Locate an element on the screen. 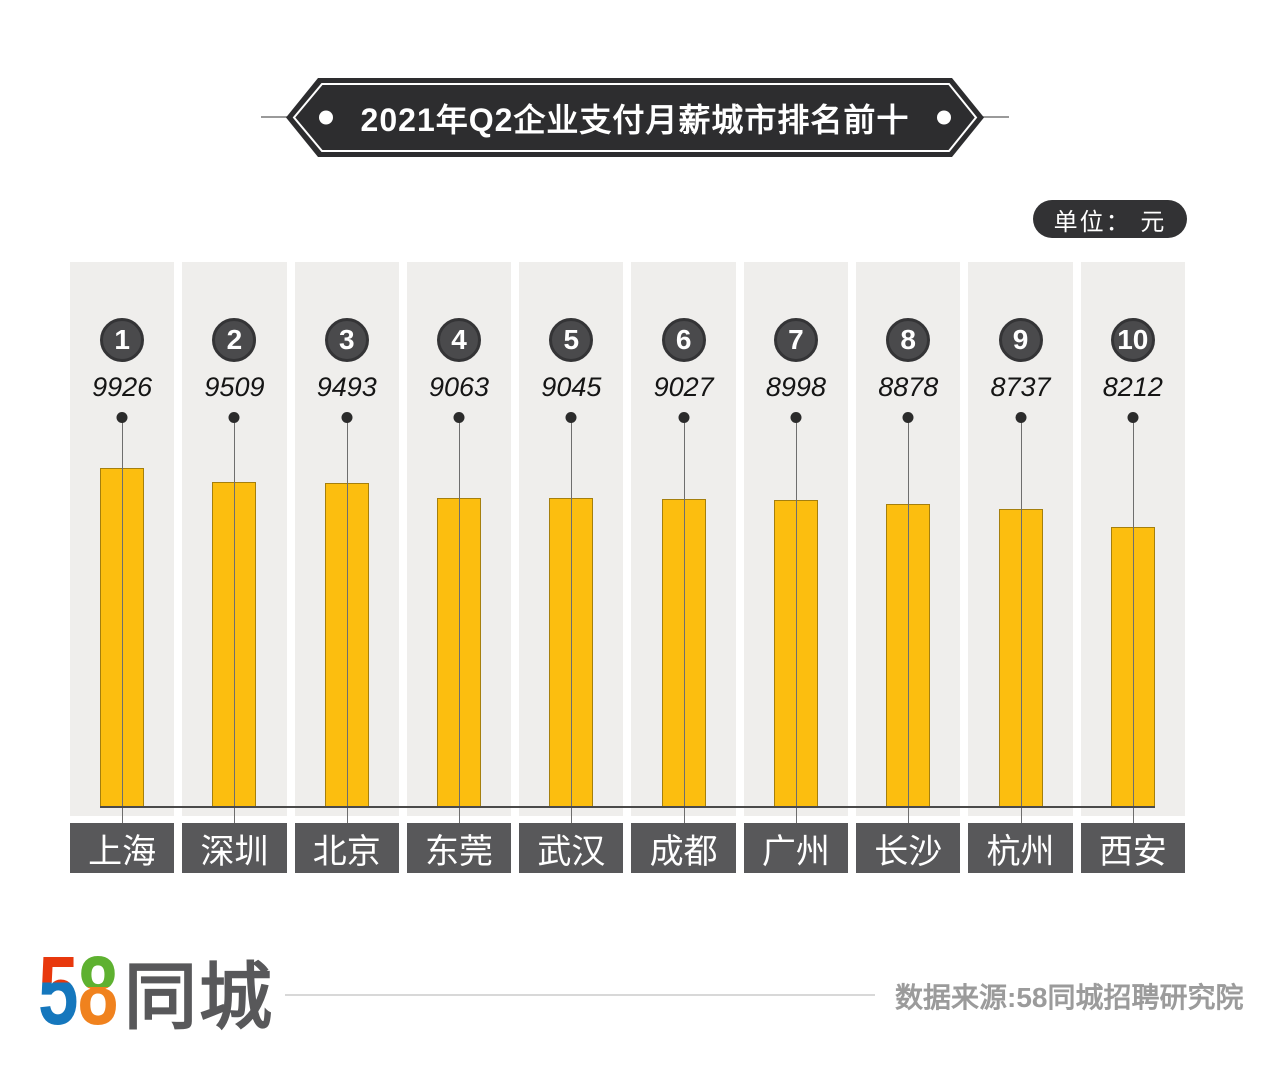  rank-badge: 10 is located at coordinates (1132, 340).